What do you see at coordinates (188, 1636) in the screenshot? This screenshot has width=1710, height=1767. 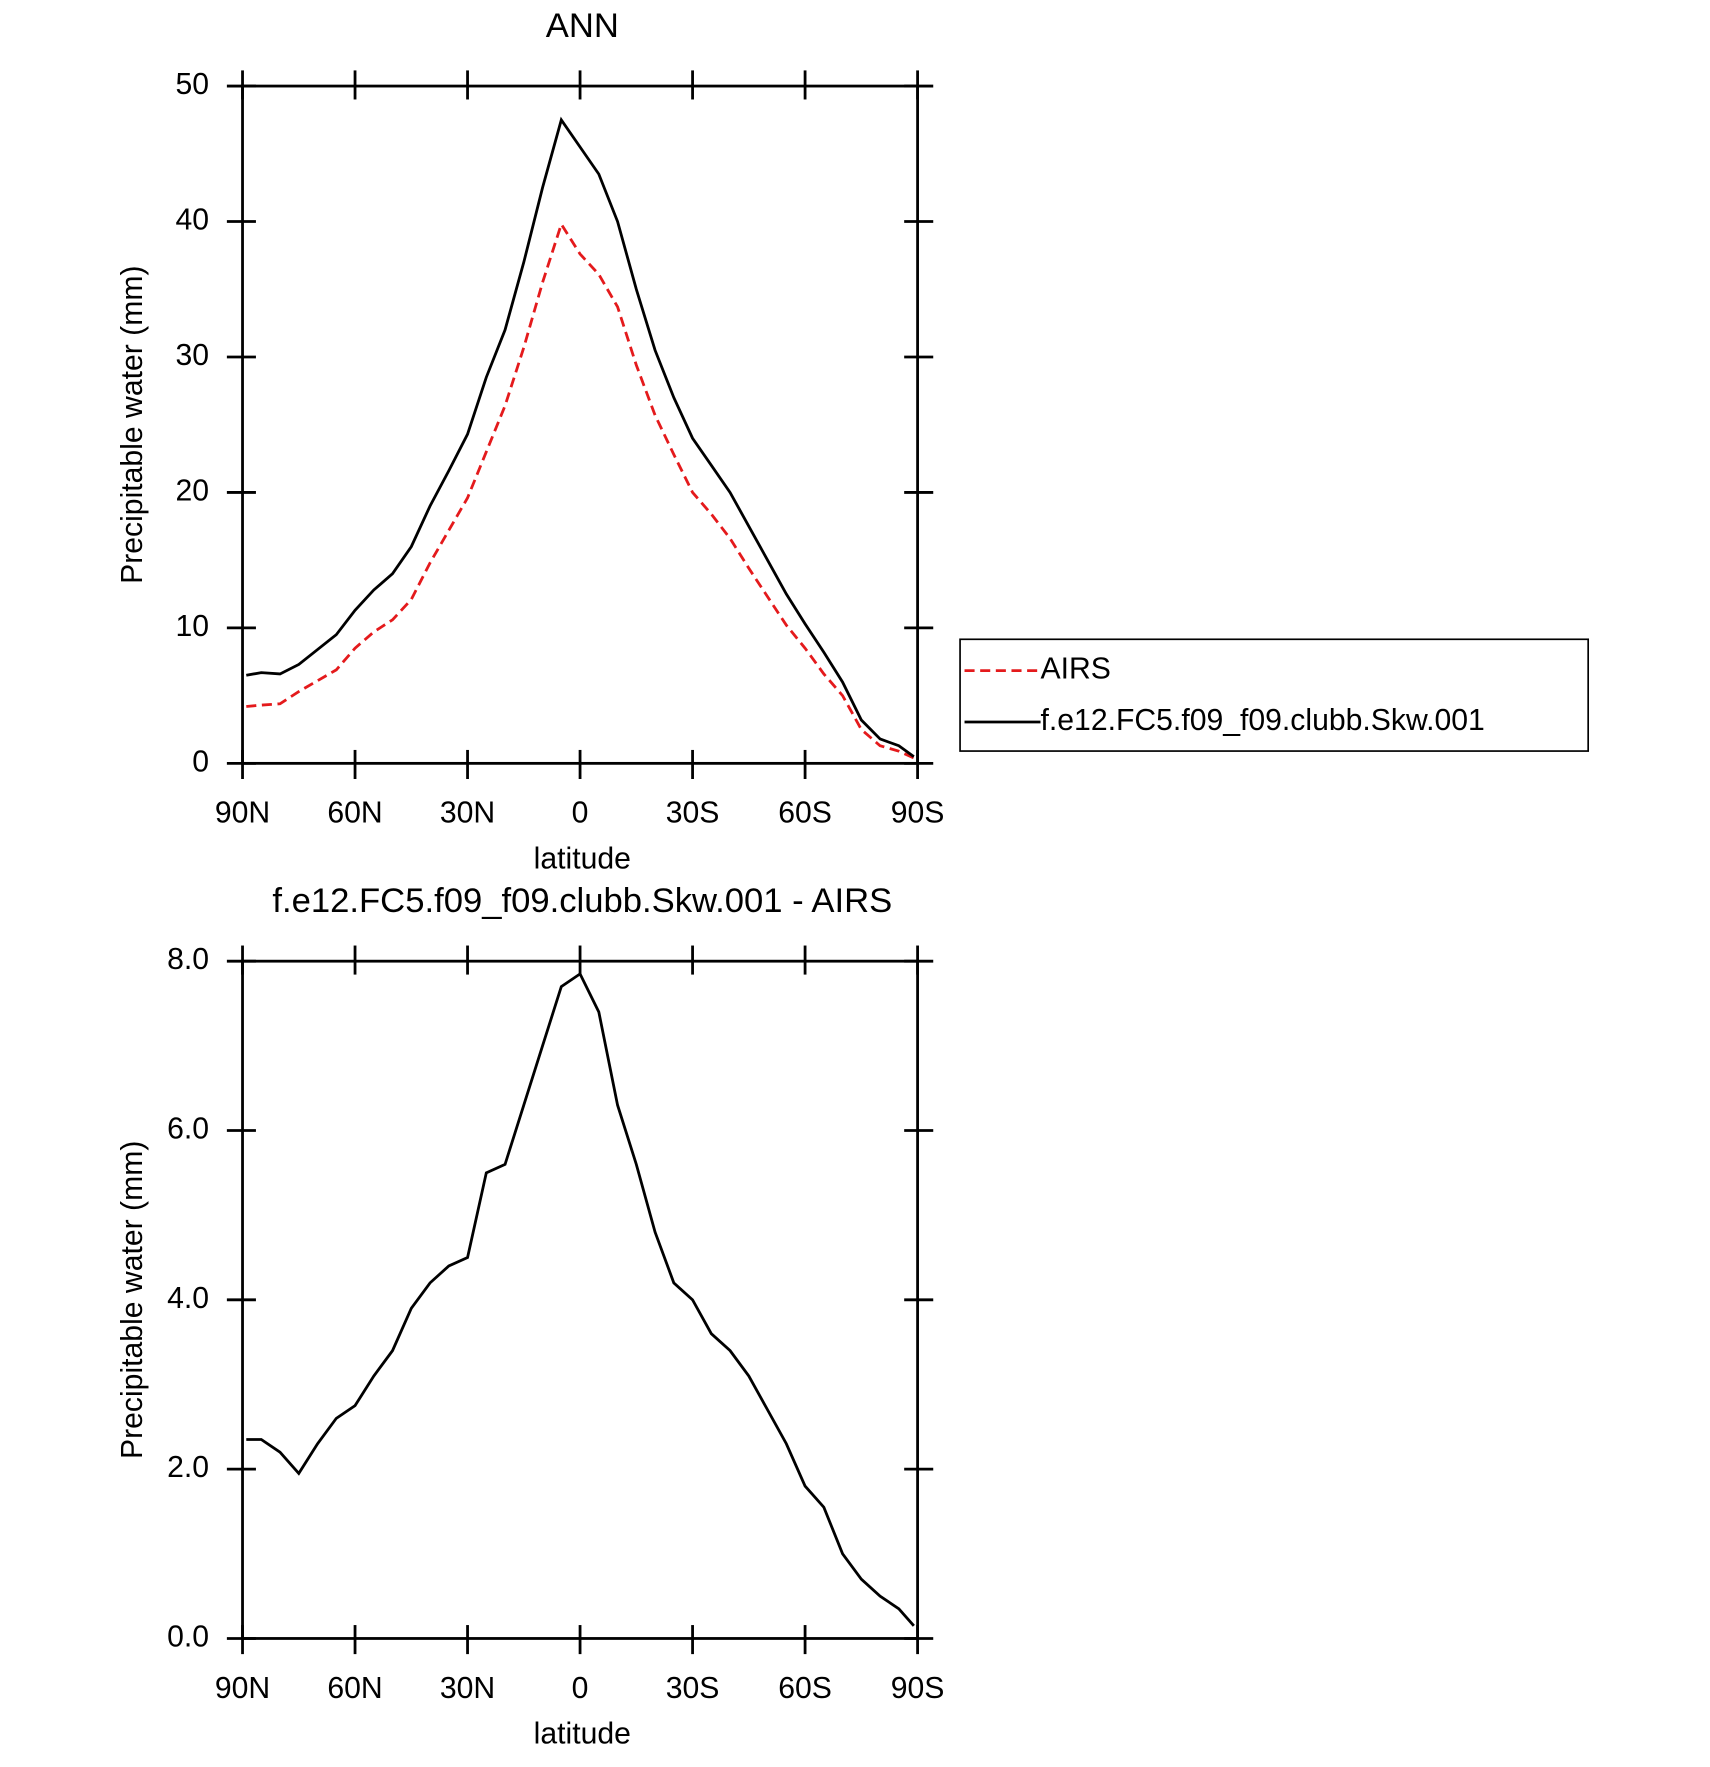 I see `y-tick-label: 0.0` at bounding box center [188, 1636].